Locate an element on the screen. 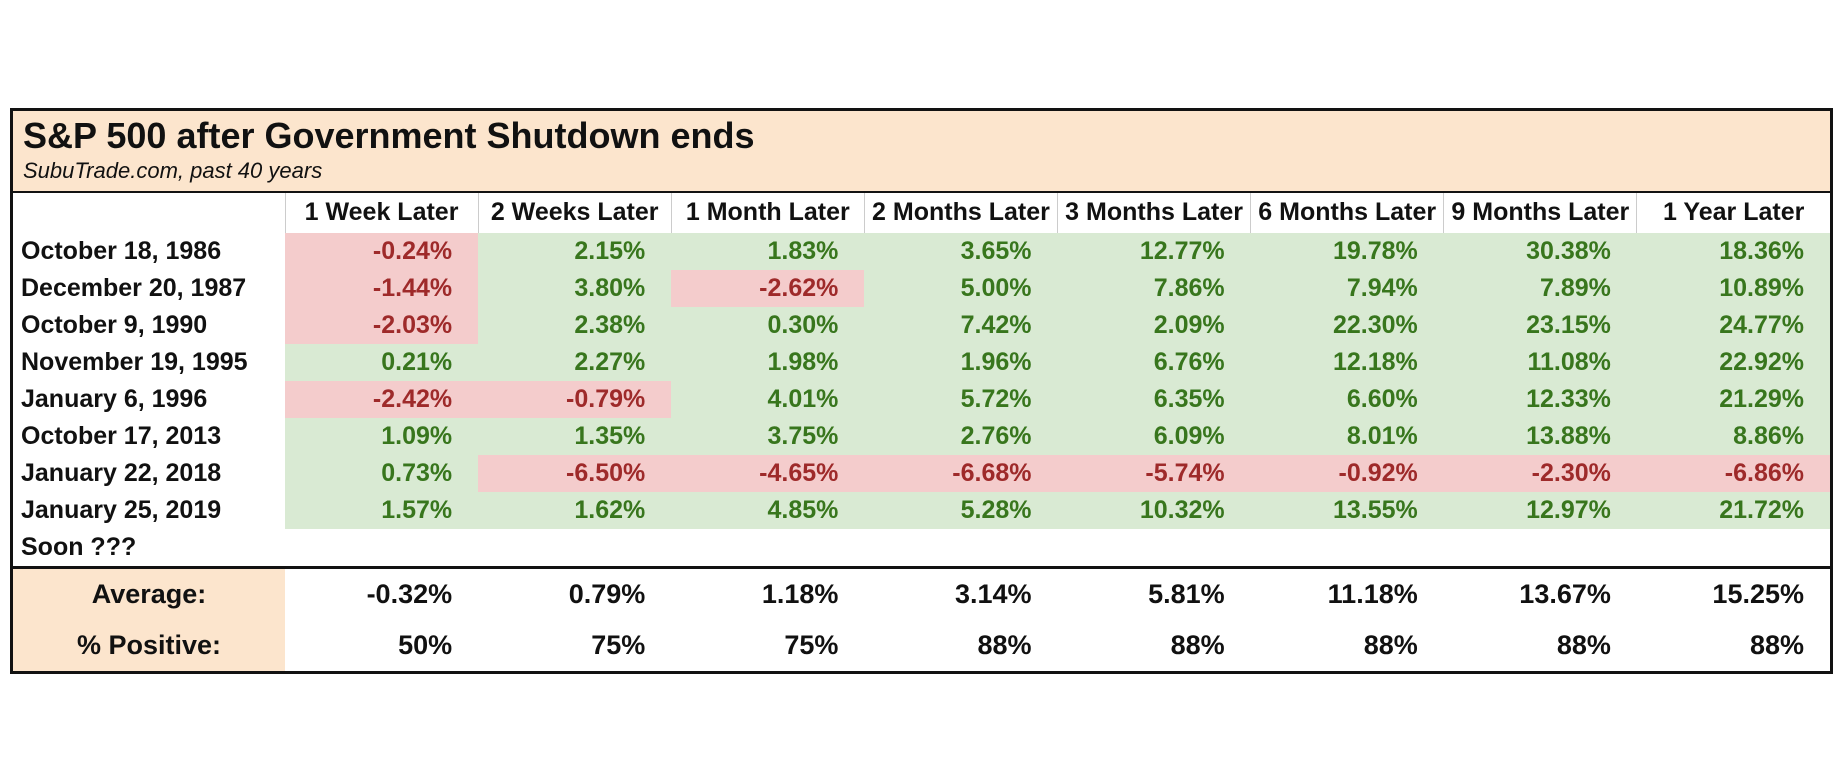  summary-cell: 1.18% is located at coordinates (768, 592).